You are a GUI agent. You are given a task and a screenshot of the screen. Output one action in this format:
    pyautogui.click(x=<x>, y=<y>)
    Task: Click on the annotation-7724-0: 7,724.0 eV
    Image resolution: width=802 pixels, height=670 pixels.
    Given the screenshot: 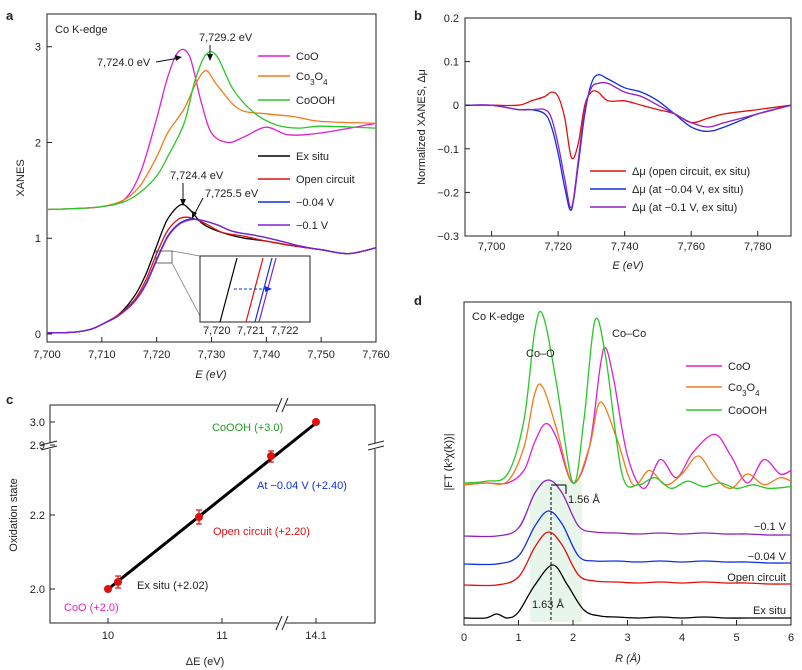 What is the action you would take?
    pyautogui.click(x=124, y=63)
    